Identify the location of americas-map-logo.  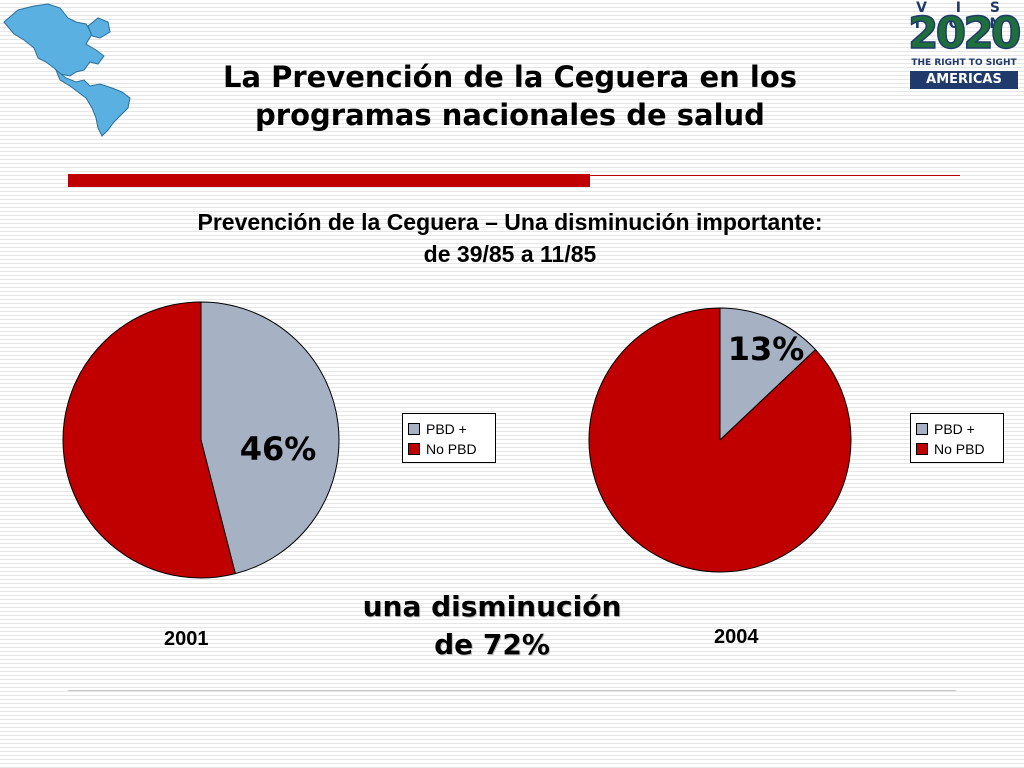
(67, 70).